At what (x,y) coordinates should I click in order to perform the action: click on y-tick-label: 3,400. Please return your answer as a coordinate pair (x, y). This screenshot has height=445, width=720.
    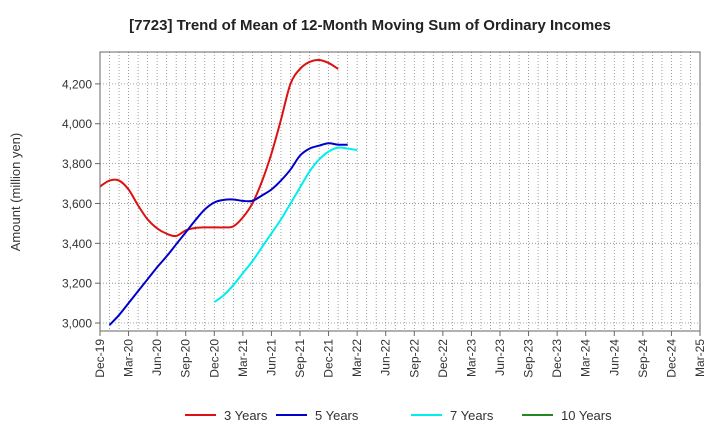
    Looking at the image, I should click on (77, 244).